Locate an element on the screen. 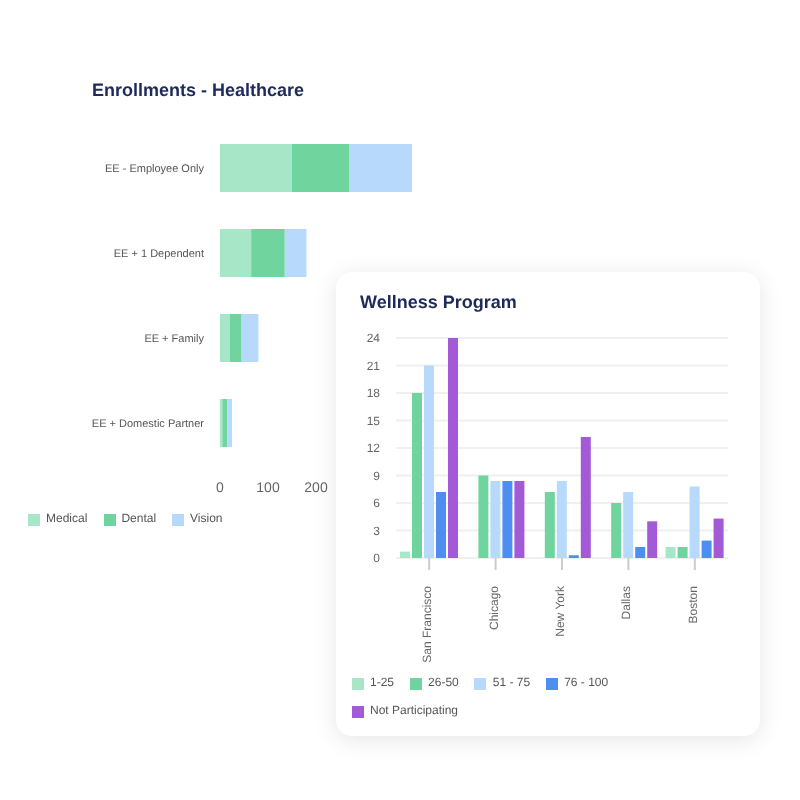 This screenshot has width=800, height=800. chart-title: Enrollments - Healthcare is located at coordinates (199, 90).